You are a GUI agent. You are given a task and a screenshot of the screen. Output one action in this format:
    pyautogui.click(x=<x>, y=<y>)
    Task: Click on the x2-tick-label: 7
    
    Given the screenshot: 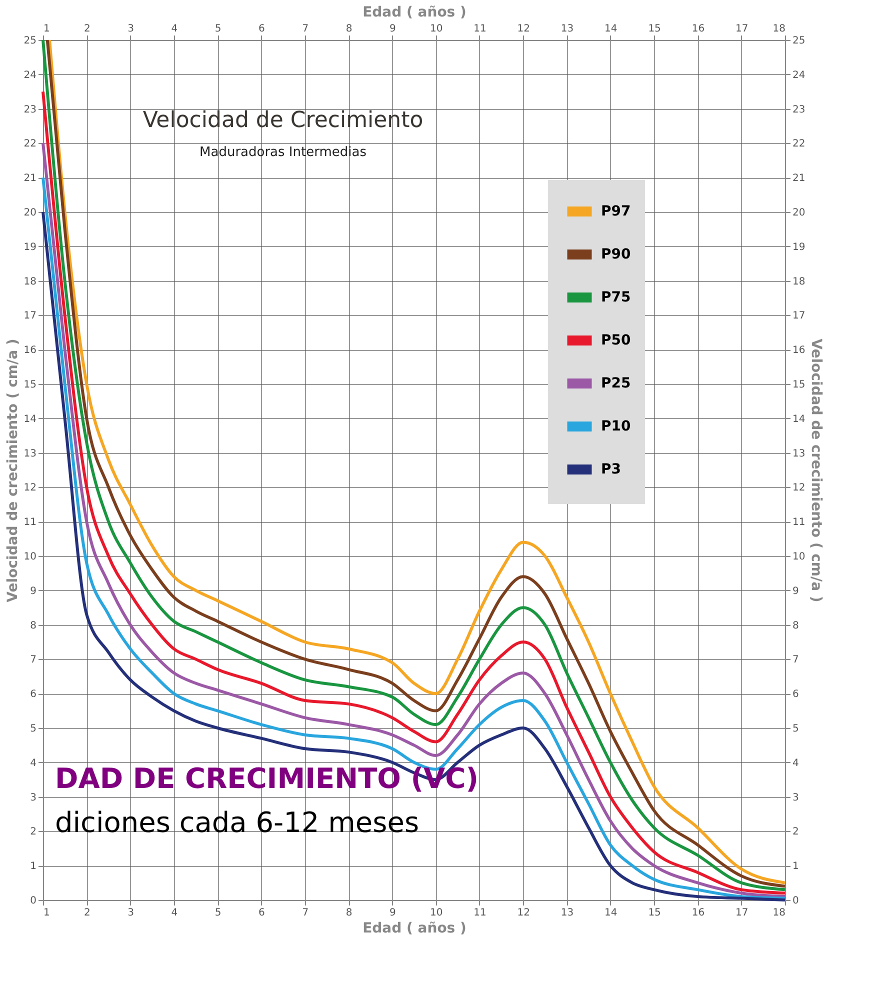 What is the action you would take?
    pyautogui.click(x=305, y=913)
    